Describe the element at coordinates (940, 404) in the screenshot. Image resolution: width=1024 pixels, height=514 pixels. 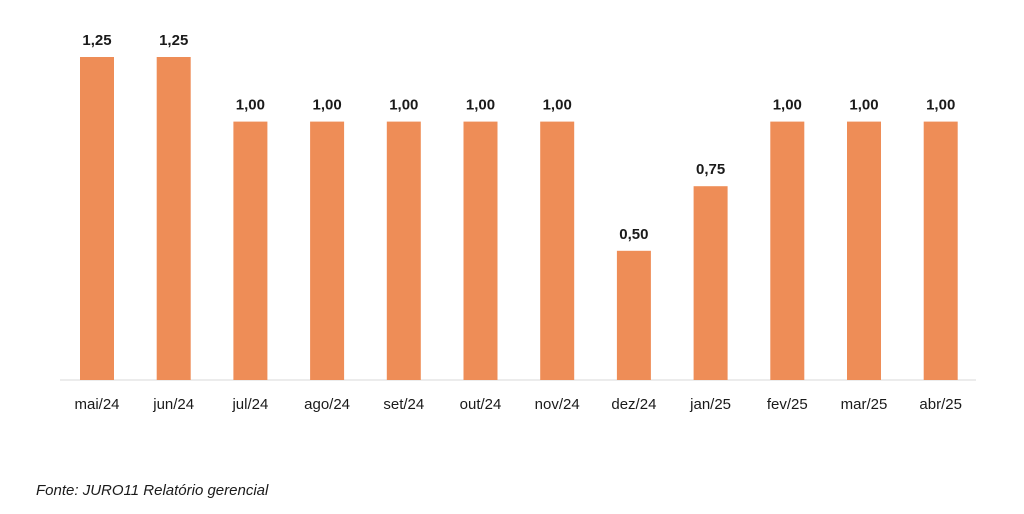
I see `x-tick-label: abr/25` at that location.